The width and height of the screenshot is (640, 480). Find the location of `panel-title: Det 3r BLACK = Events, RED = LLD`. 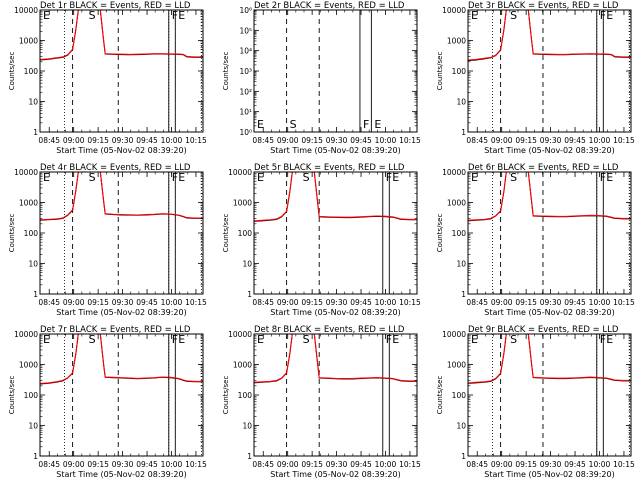

panel-title: Det 3r BLACK = Events, RED = LLD is located at coordinates (543, 6).